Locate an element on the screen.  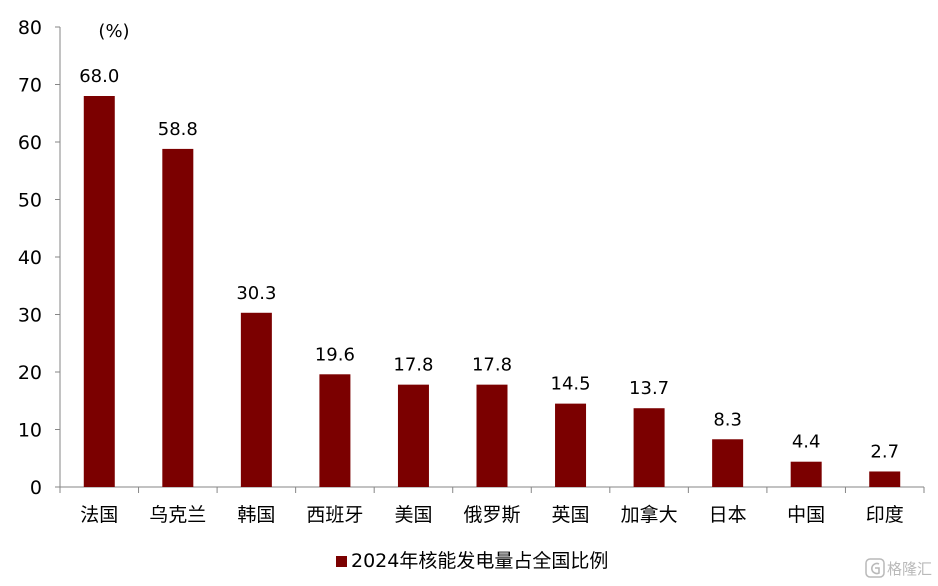
g-logo-icon is located at coordinates (875, 568).